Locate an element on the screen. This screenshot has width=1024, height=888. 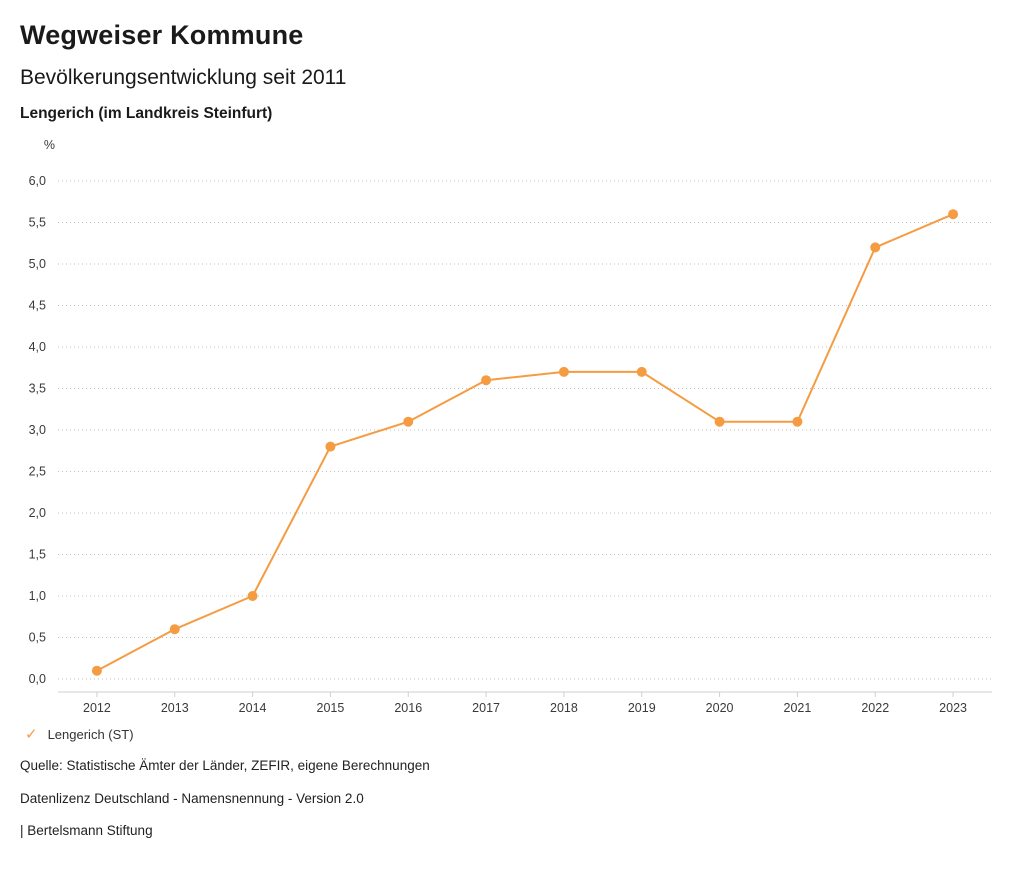
x-tick-label: 2017 is located at coordinates (486, 708).